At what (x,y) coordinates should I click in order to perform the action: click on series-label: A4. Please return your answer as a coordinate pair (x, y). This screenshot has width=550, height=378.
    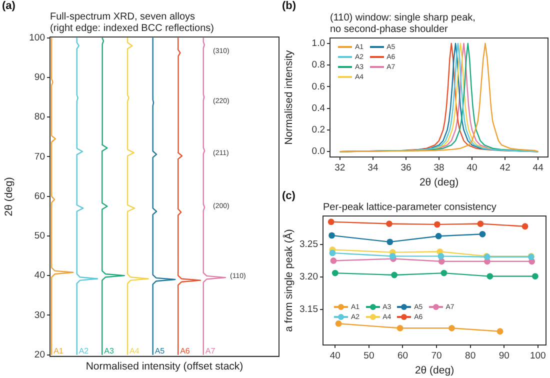
    Looking at the image, I should click on (135, 351).